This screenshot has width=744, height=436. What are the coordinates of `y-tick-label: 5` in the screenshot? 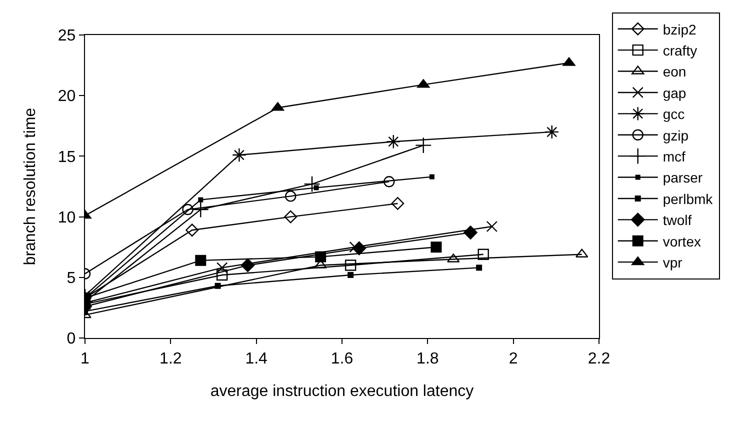 It's located at (71, 278).